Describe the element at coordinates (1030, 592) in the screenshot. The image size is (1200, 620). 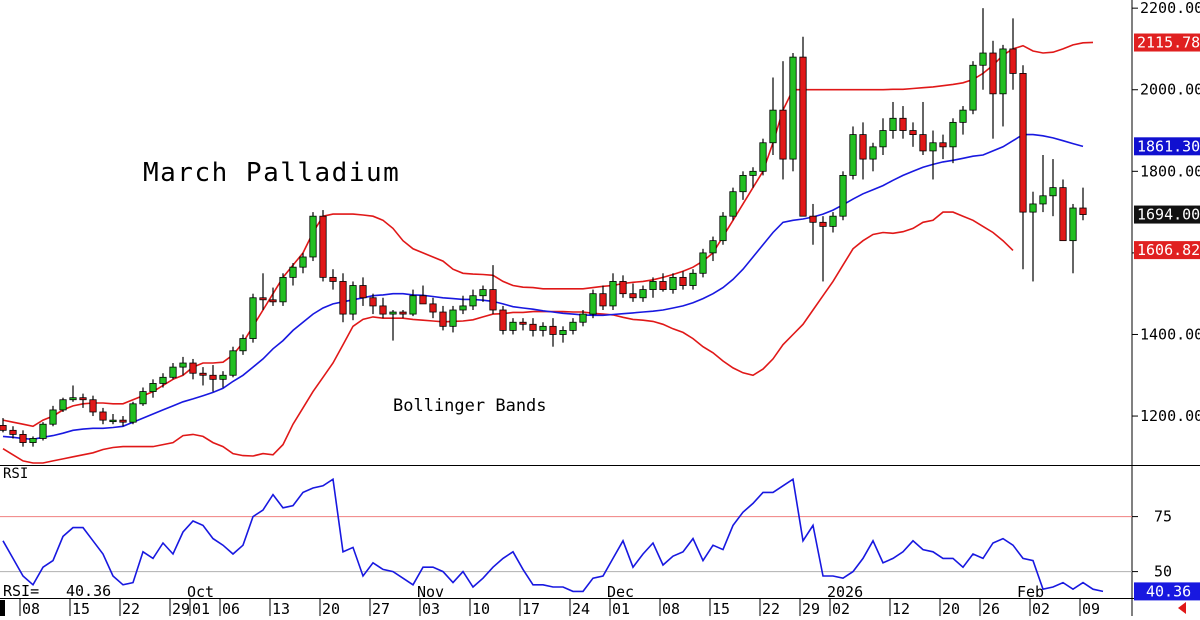
I see `month-label: Feb` at that location.